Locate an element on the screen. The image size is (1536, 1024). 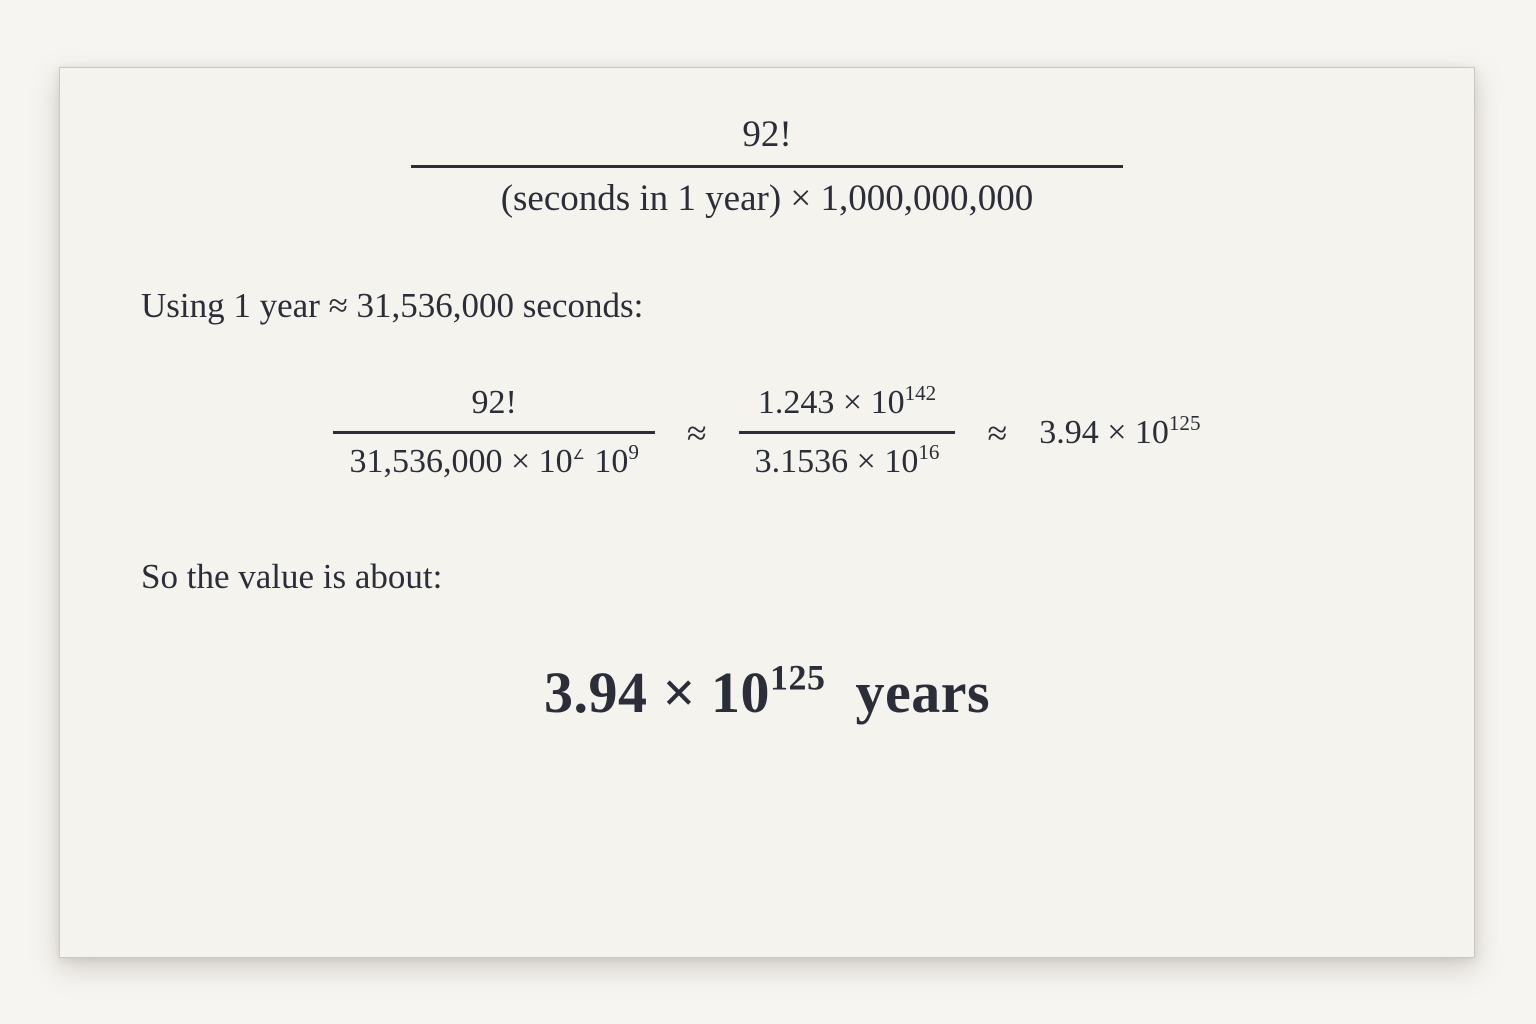
left-fraction-numerator: 92! is located at coordinates (494, 402).